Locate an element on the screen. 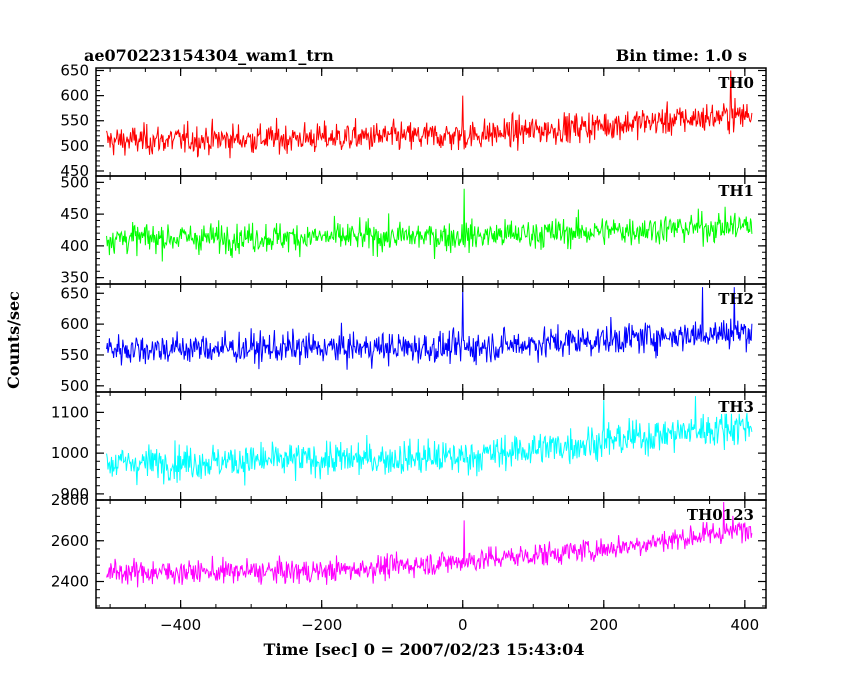 This screenshot has width=850, height=680. panel-th3: 900 1000 1100 TH3 is located at coordinates (409, 447).